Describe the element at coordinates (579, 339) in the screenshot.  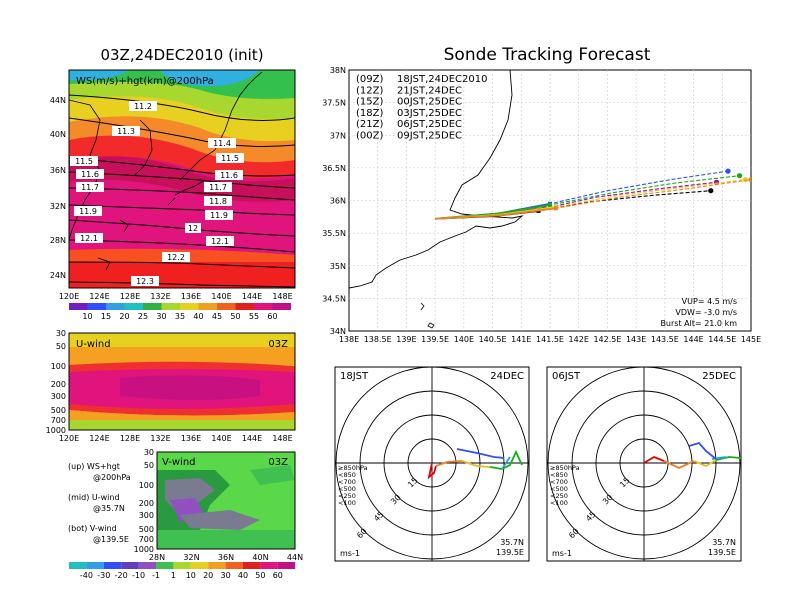
I see `track-lon-tick: 142E` at that location.